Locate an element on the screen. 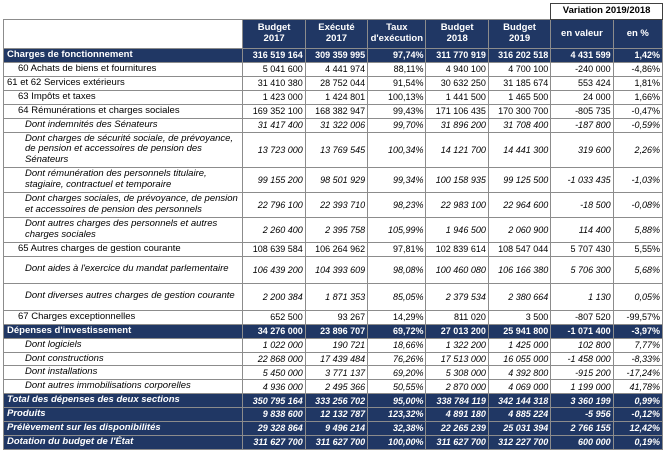 The image size is (665, 452). value-cell: 350 795 164 is located at coordinates (274, 401).